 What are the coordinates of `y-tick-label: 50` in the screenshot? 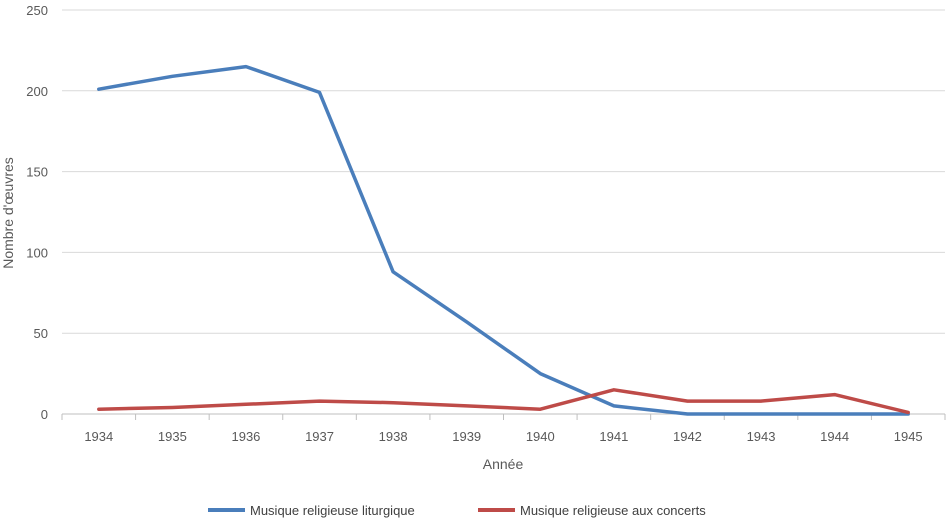 It's located at (41, 333).